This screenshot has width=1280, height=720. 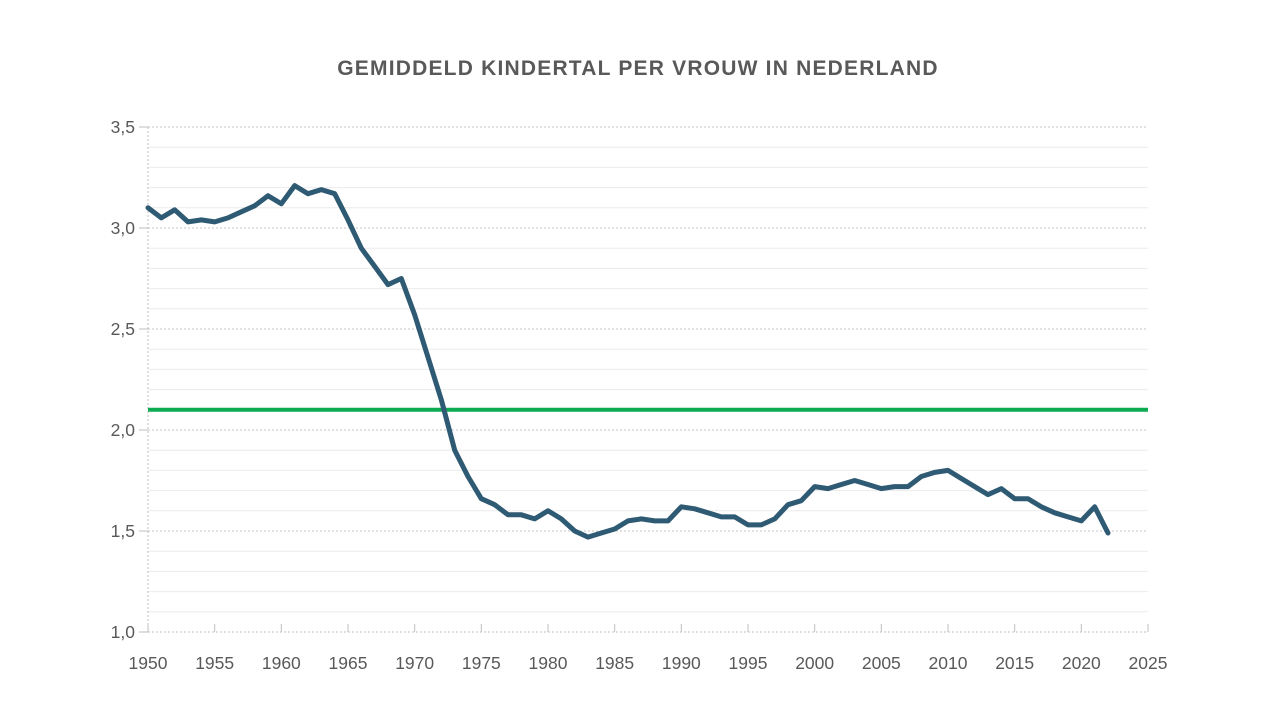 I want to click on x-tick-label: 2000, so click(x=814, y=663).